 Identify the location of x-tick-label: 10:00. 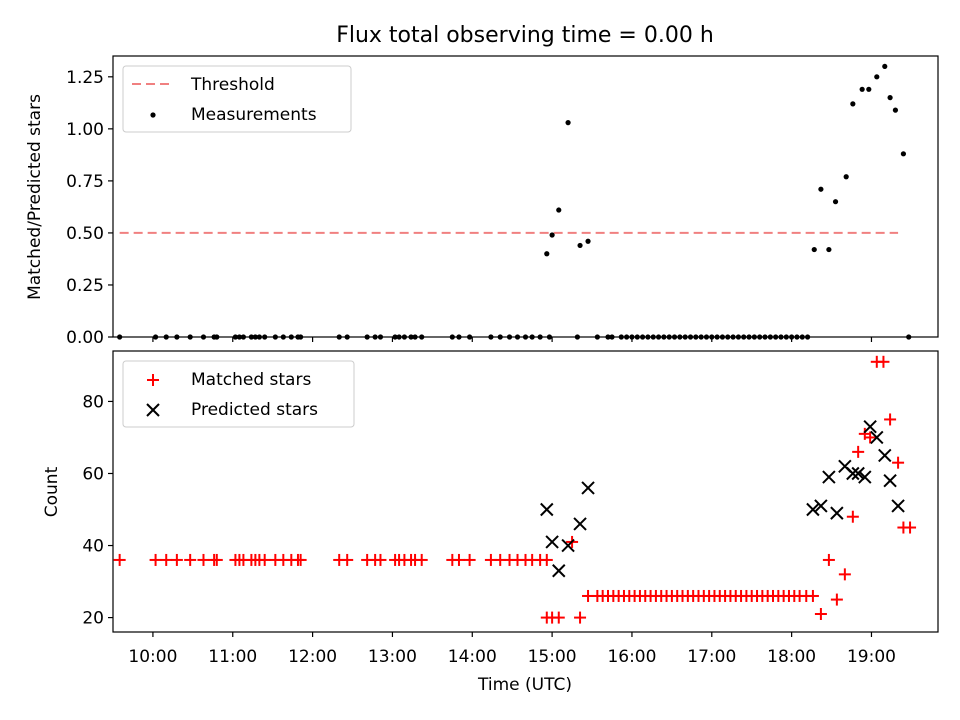
(152, 657).